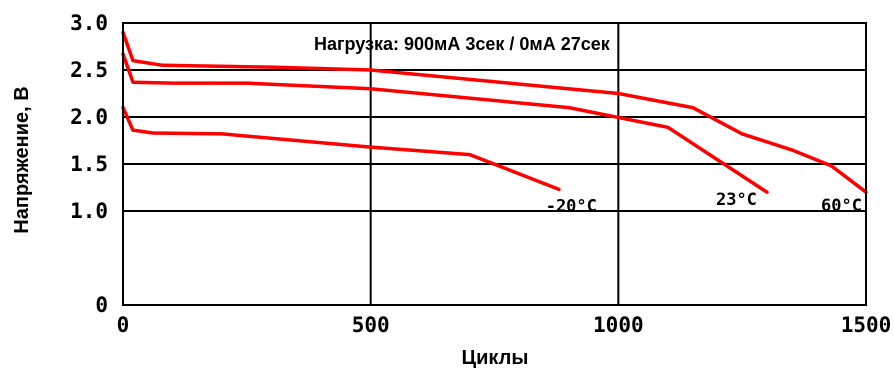 The image size is (894, 374). I want to click on series-line, so click(341, 149).